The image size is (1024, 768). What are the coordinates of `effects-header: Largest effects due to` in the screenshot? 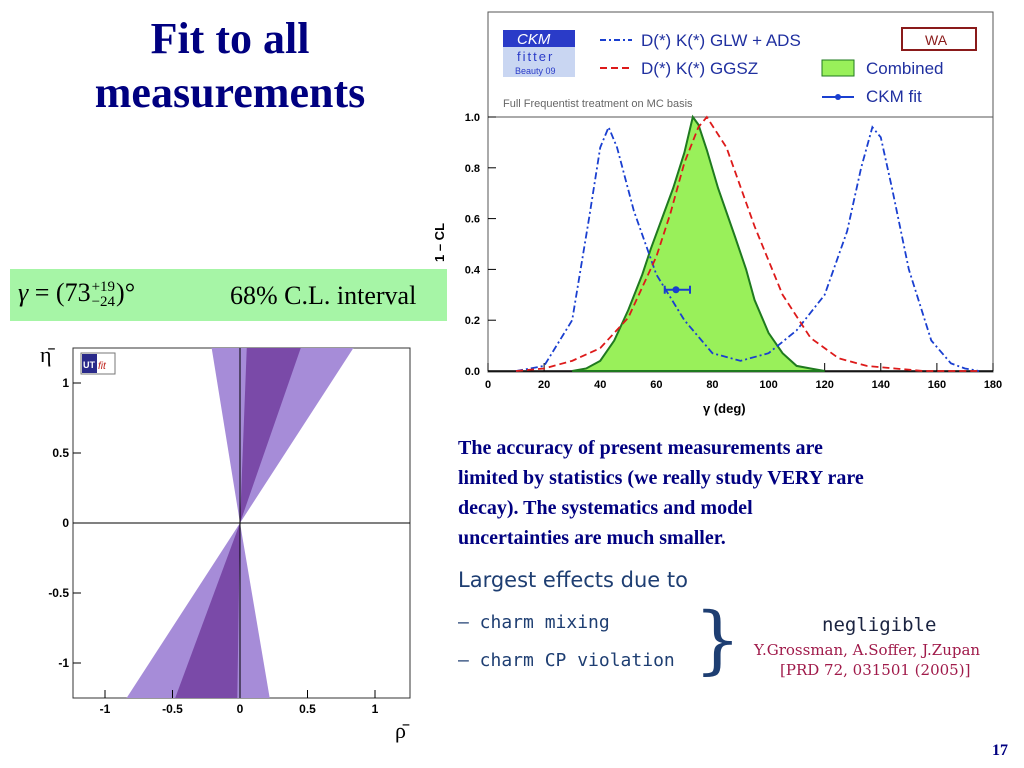 It's located at (573, 580).